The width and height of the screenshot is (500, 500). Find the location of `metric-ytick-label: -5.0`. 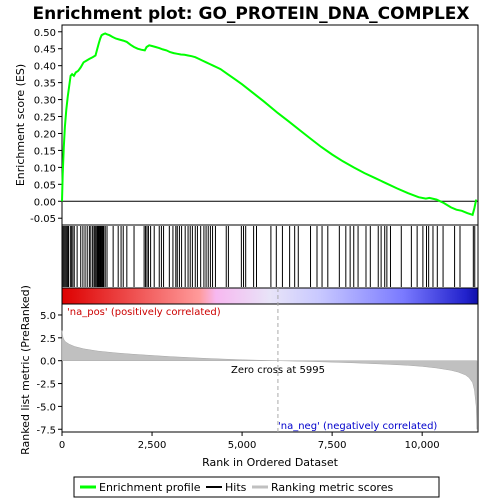

metric-ytick-label: -5.0 is located at coordinates (46, 407).